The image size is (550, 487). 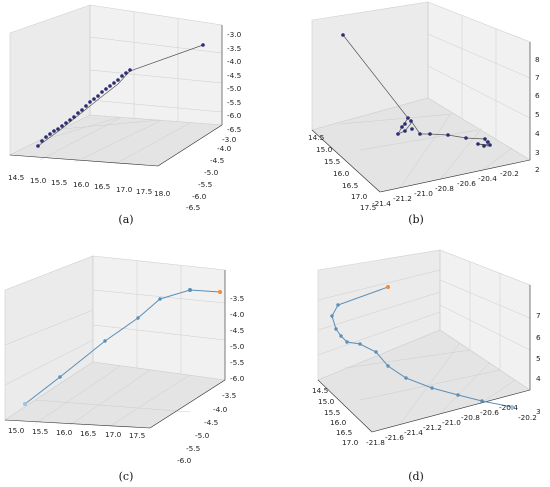 I want to click on caption-b: (b), so click(x=416, y=219).